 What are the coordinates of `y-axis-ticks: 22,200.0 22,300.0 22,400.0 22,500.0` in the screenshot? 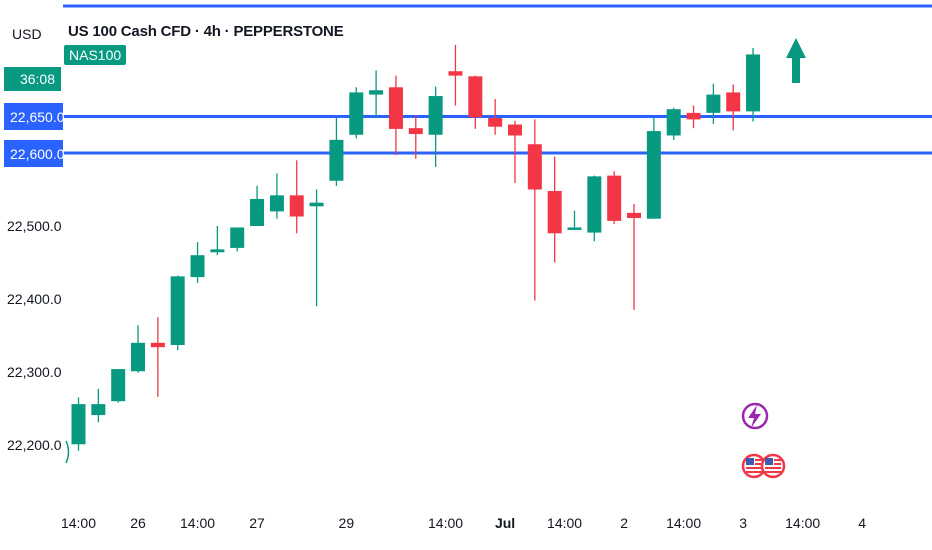 It's located at (34, 335).